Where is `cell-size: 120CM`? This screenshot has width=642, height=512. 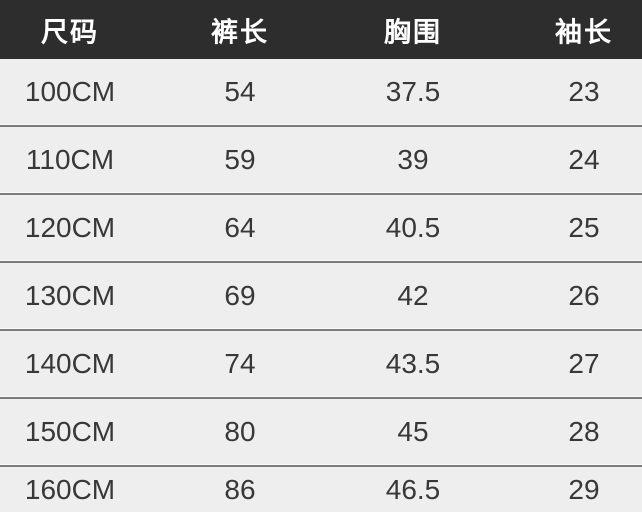
cell-size: 120CM is located at coordinates (70, 227).